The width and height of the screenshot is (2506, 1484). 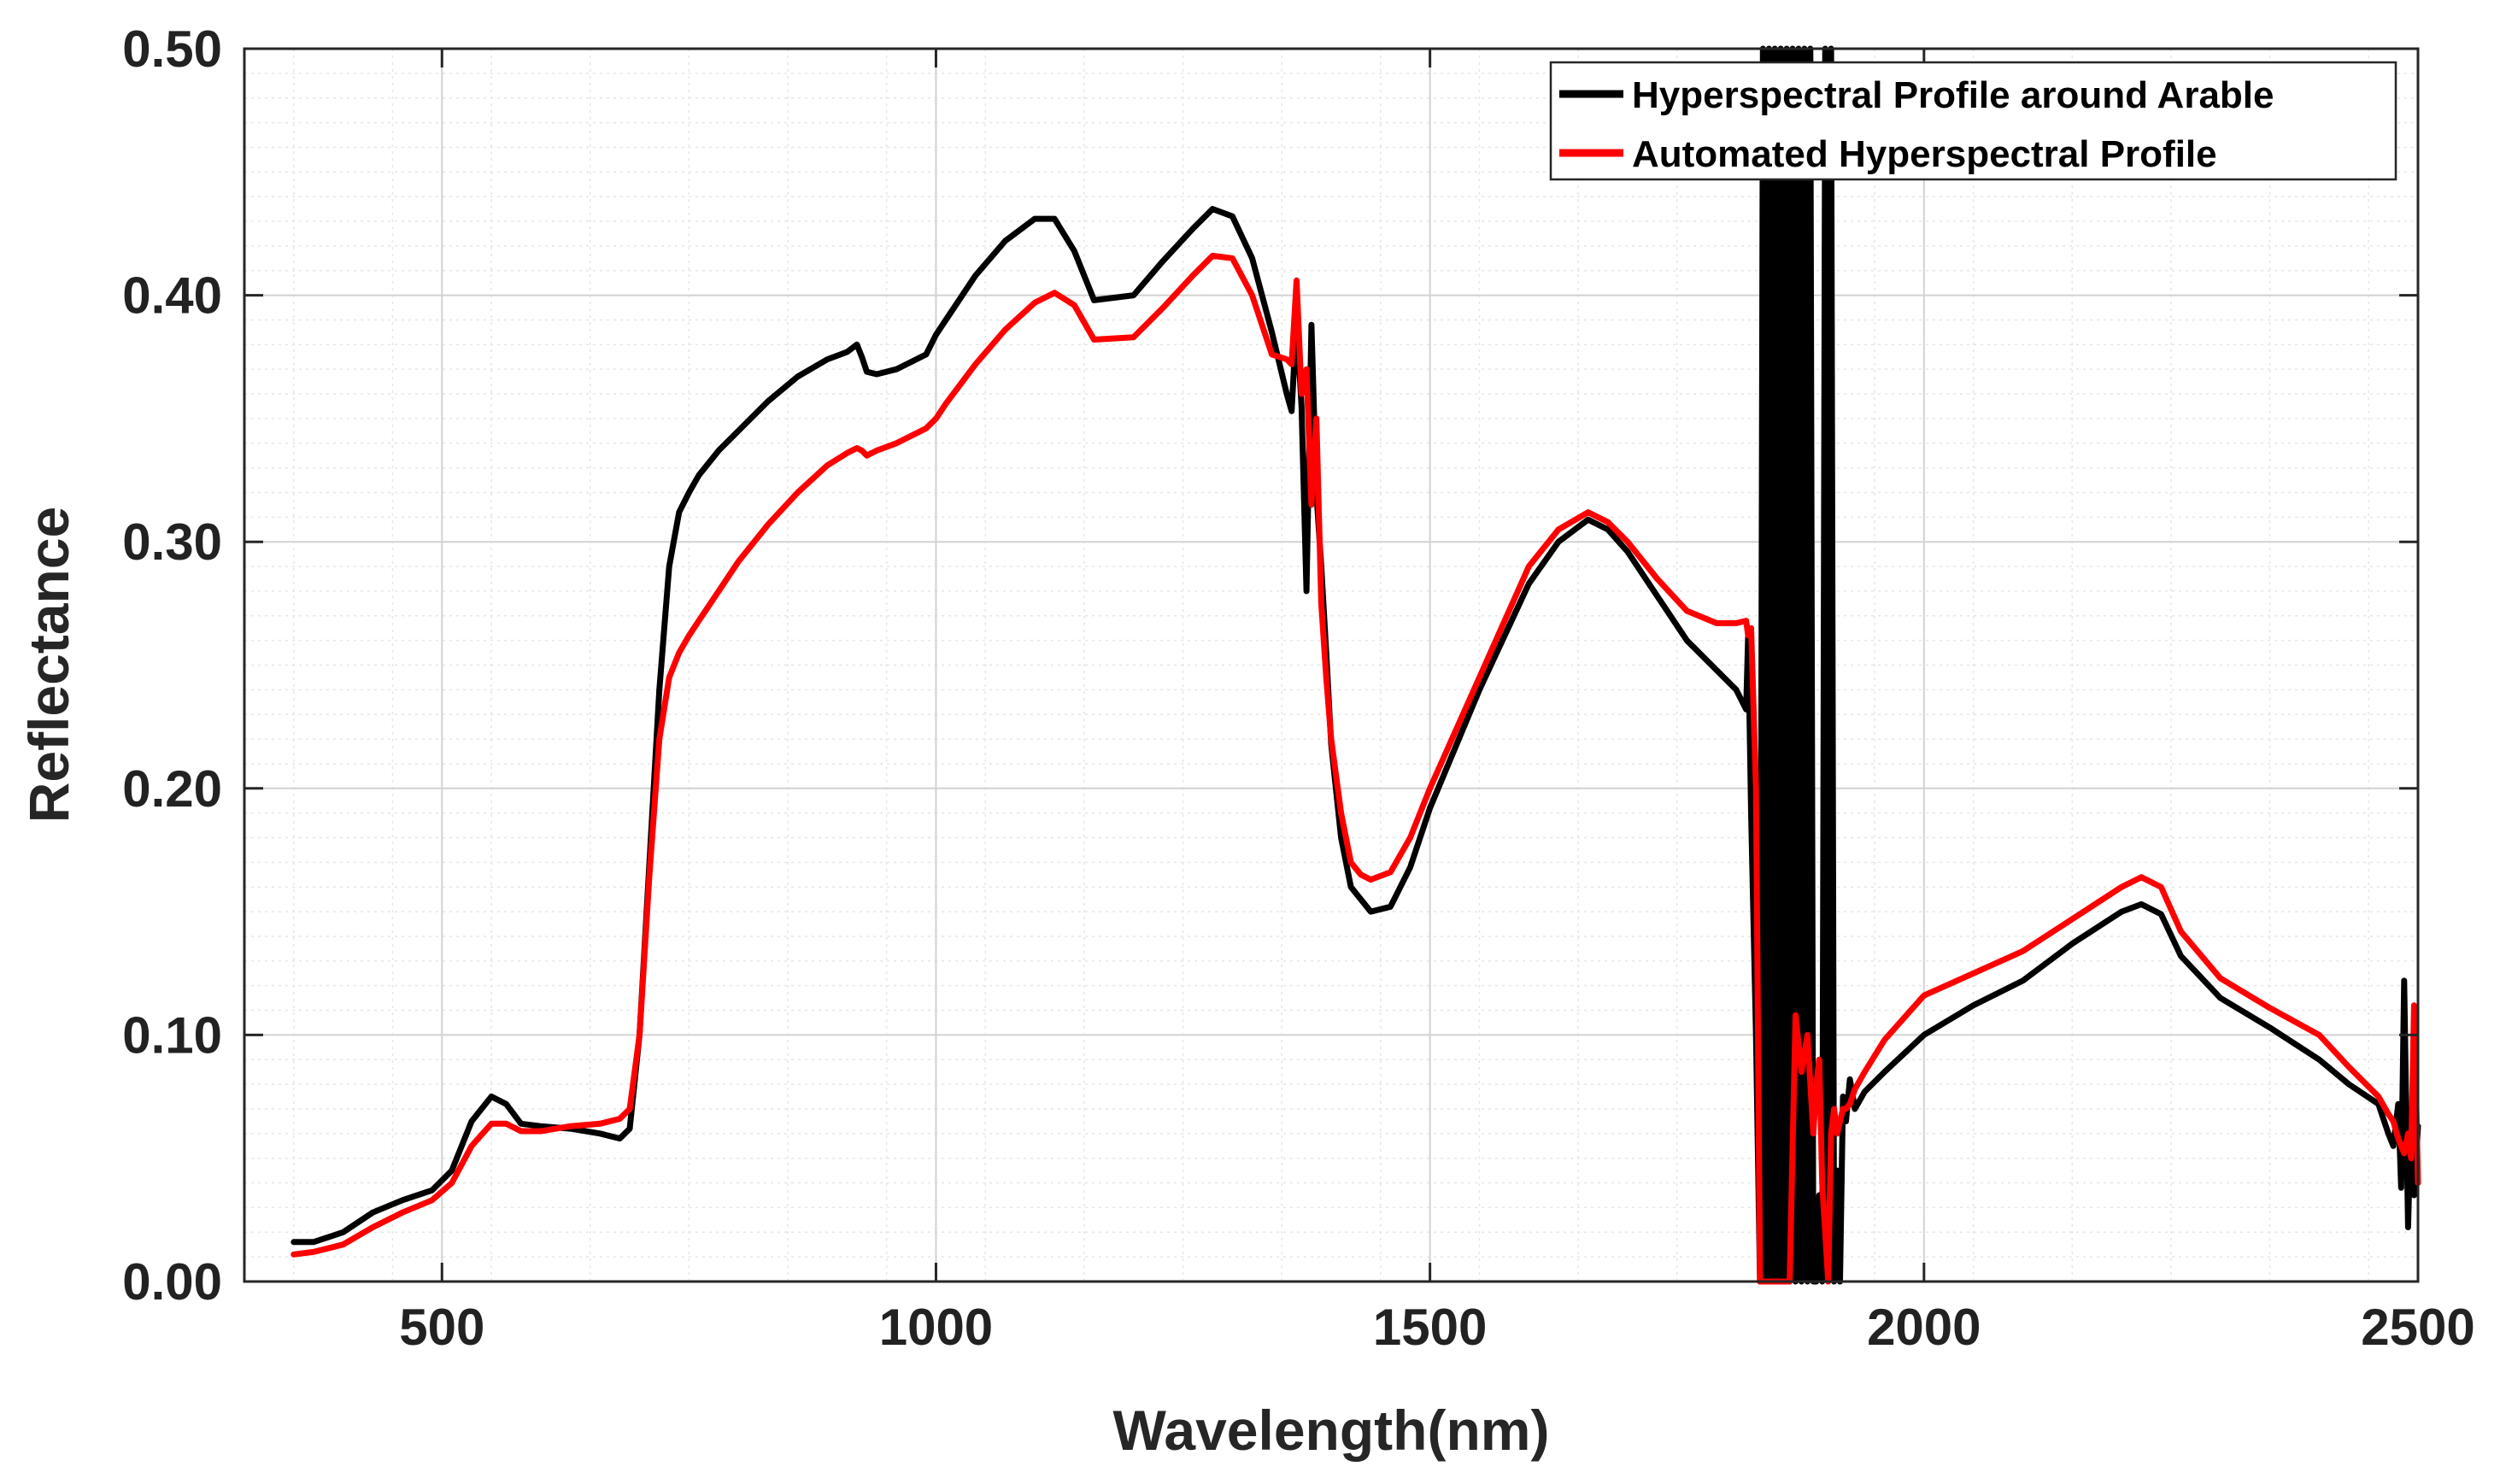 I want to click on legend-label-arable: Hyperspectral Profile around Arable, so click(x=1953, y=95).